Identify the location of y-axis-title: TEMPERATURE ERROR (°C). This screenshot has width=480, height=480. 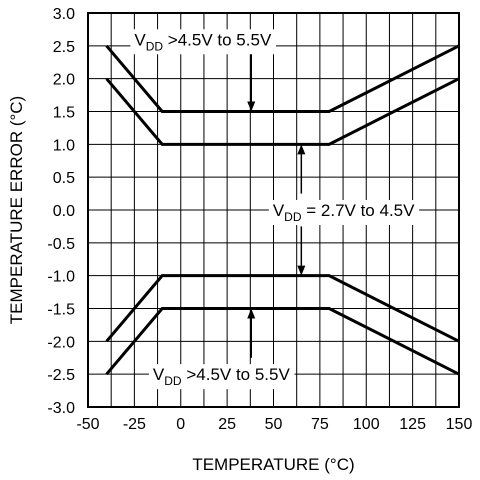
(16, 210).